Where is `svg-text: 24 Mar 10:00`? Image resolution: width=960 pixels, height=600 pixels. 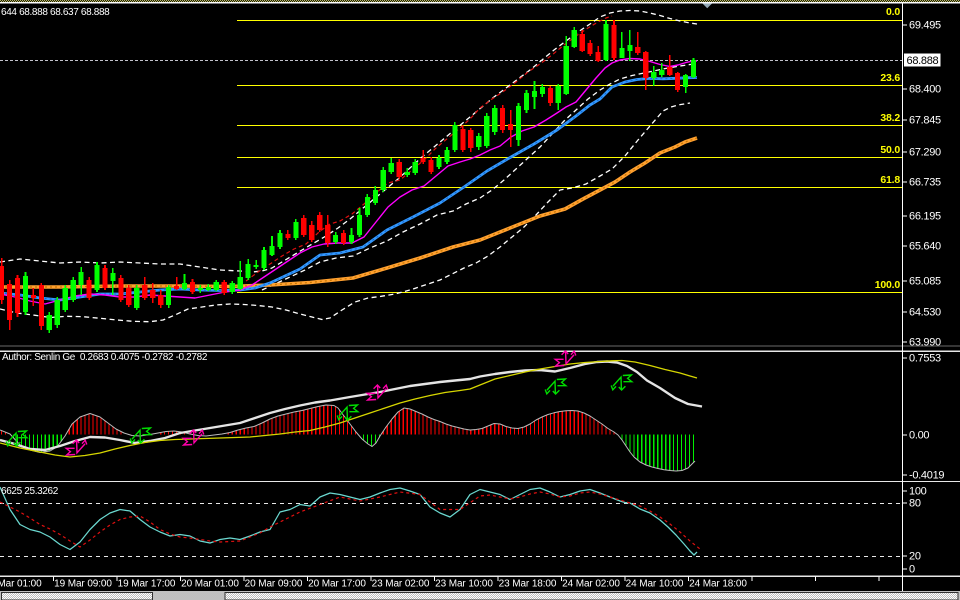
svg-text: 24 Mar 10:00 is located at coordinates (655, 584).